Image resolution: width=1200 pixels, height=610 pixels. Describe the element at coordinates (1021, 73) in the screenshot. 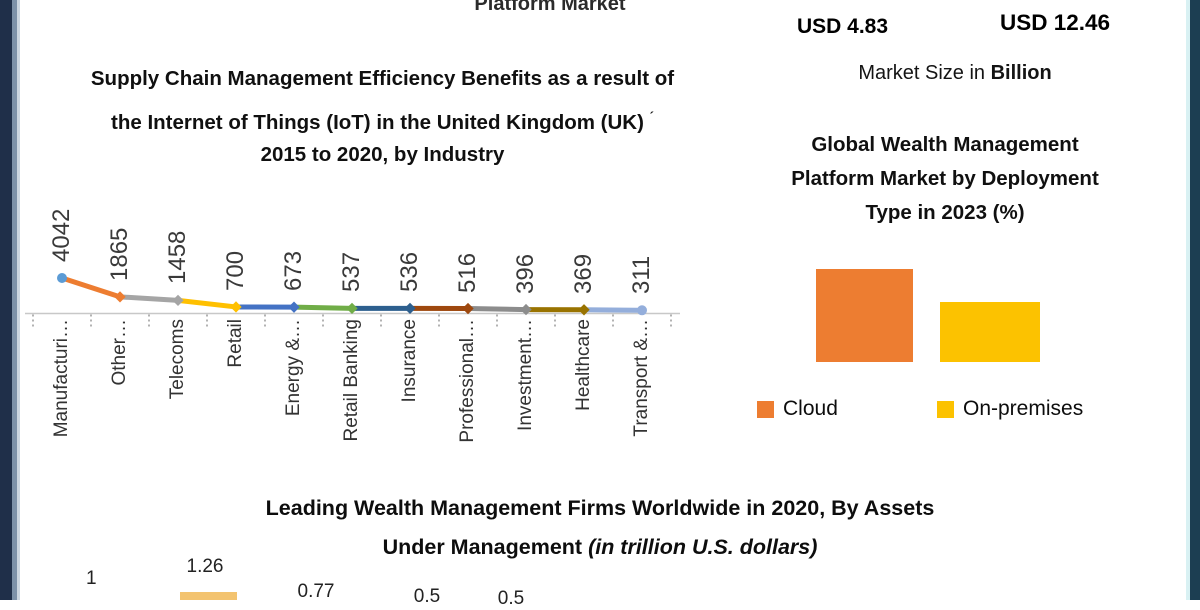

I see `market-size-caption-unit: Billion` at that location.